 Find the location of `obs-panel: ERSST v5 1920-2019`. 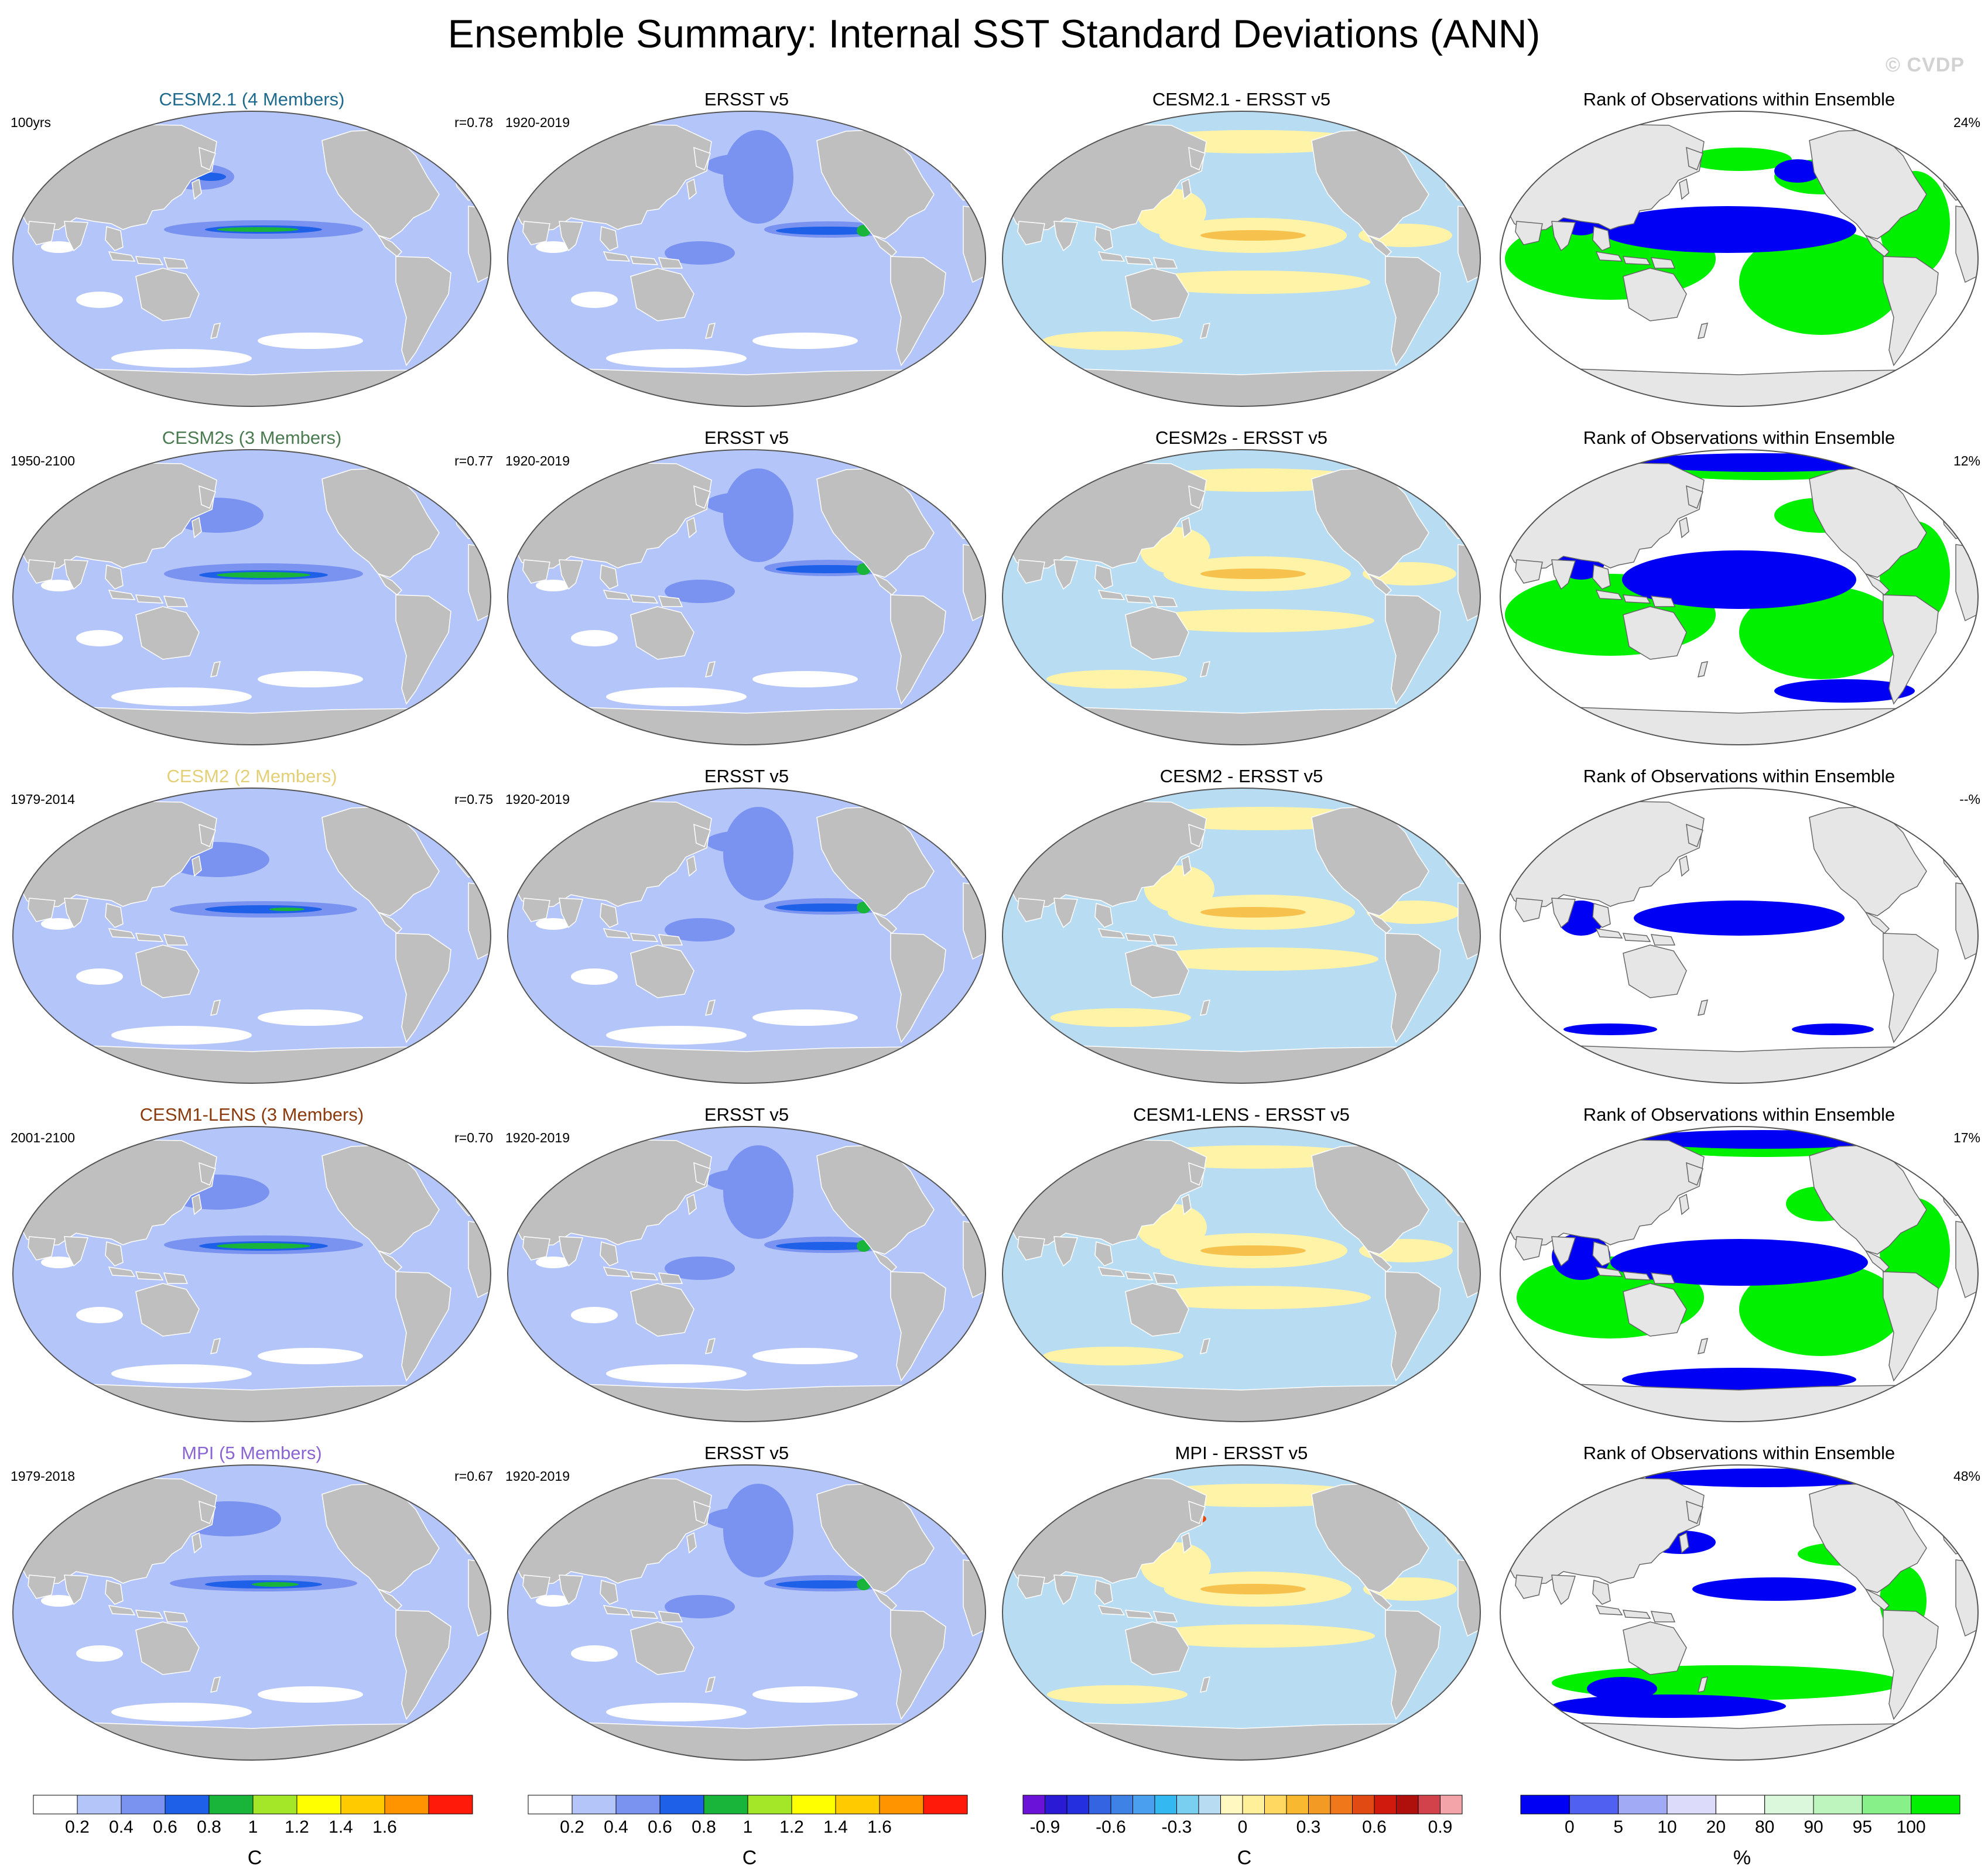

obs-panel: ERSST v5 1920-2019 is located at coordinates (747, 593).